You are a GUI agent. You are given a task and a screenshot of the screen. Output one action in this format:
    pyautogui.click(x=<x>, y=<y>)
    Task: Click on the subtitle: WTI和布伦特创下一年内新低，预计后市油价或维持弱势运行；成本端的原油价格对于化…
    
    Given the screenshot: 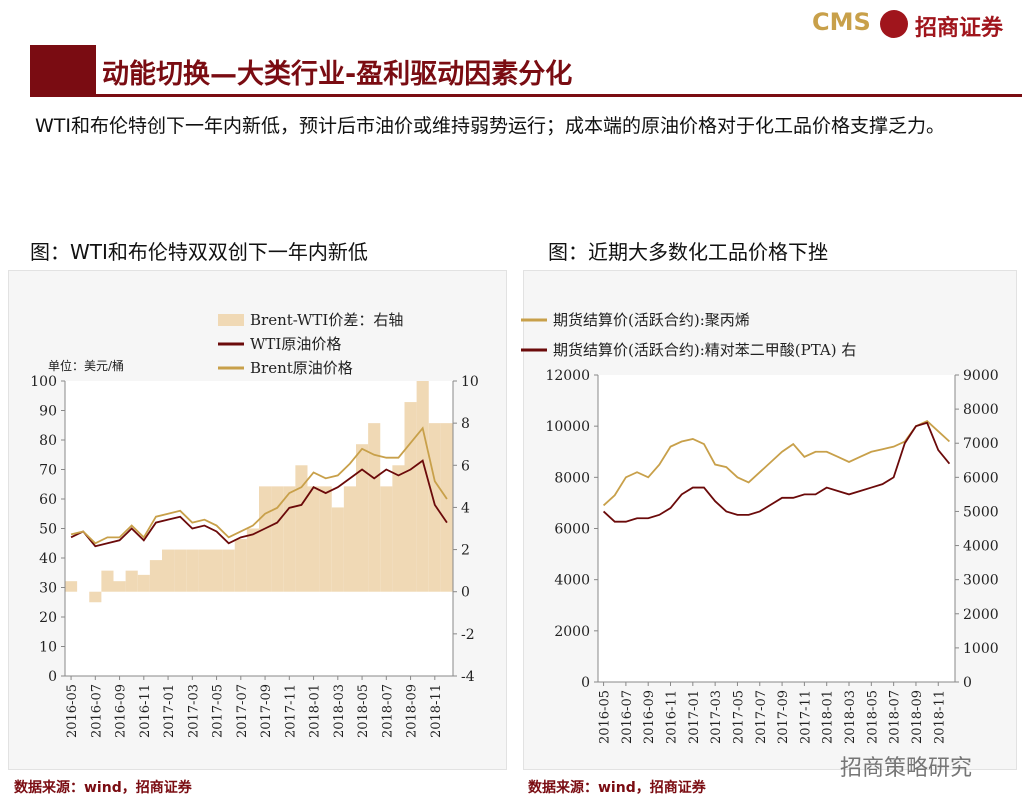 What is the action you would take?
    pyautogui.click(x=490, y=126)
    